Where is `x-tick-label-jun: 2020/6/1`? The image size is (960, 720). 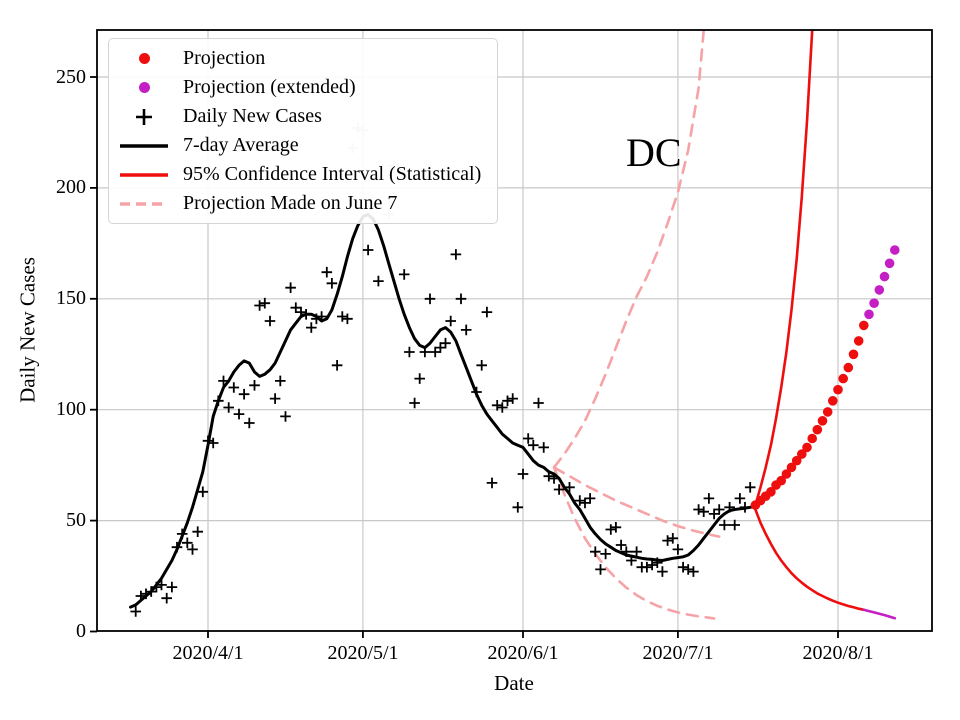
x-tick-label-jun: 2020/6/1 is located at coordinates (523, 653).